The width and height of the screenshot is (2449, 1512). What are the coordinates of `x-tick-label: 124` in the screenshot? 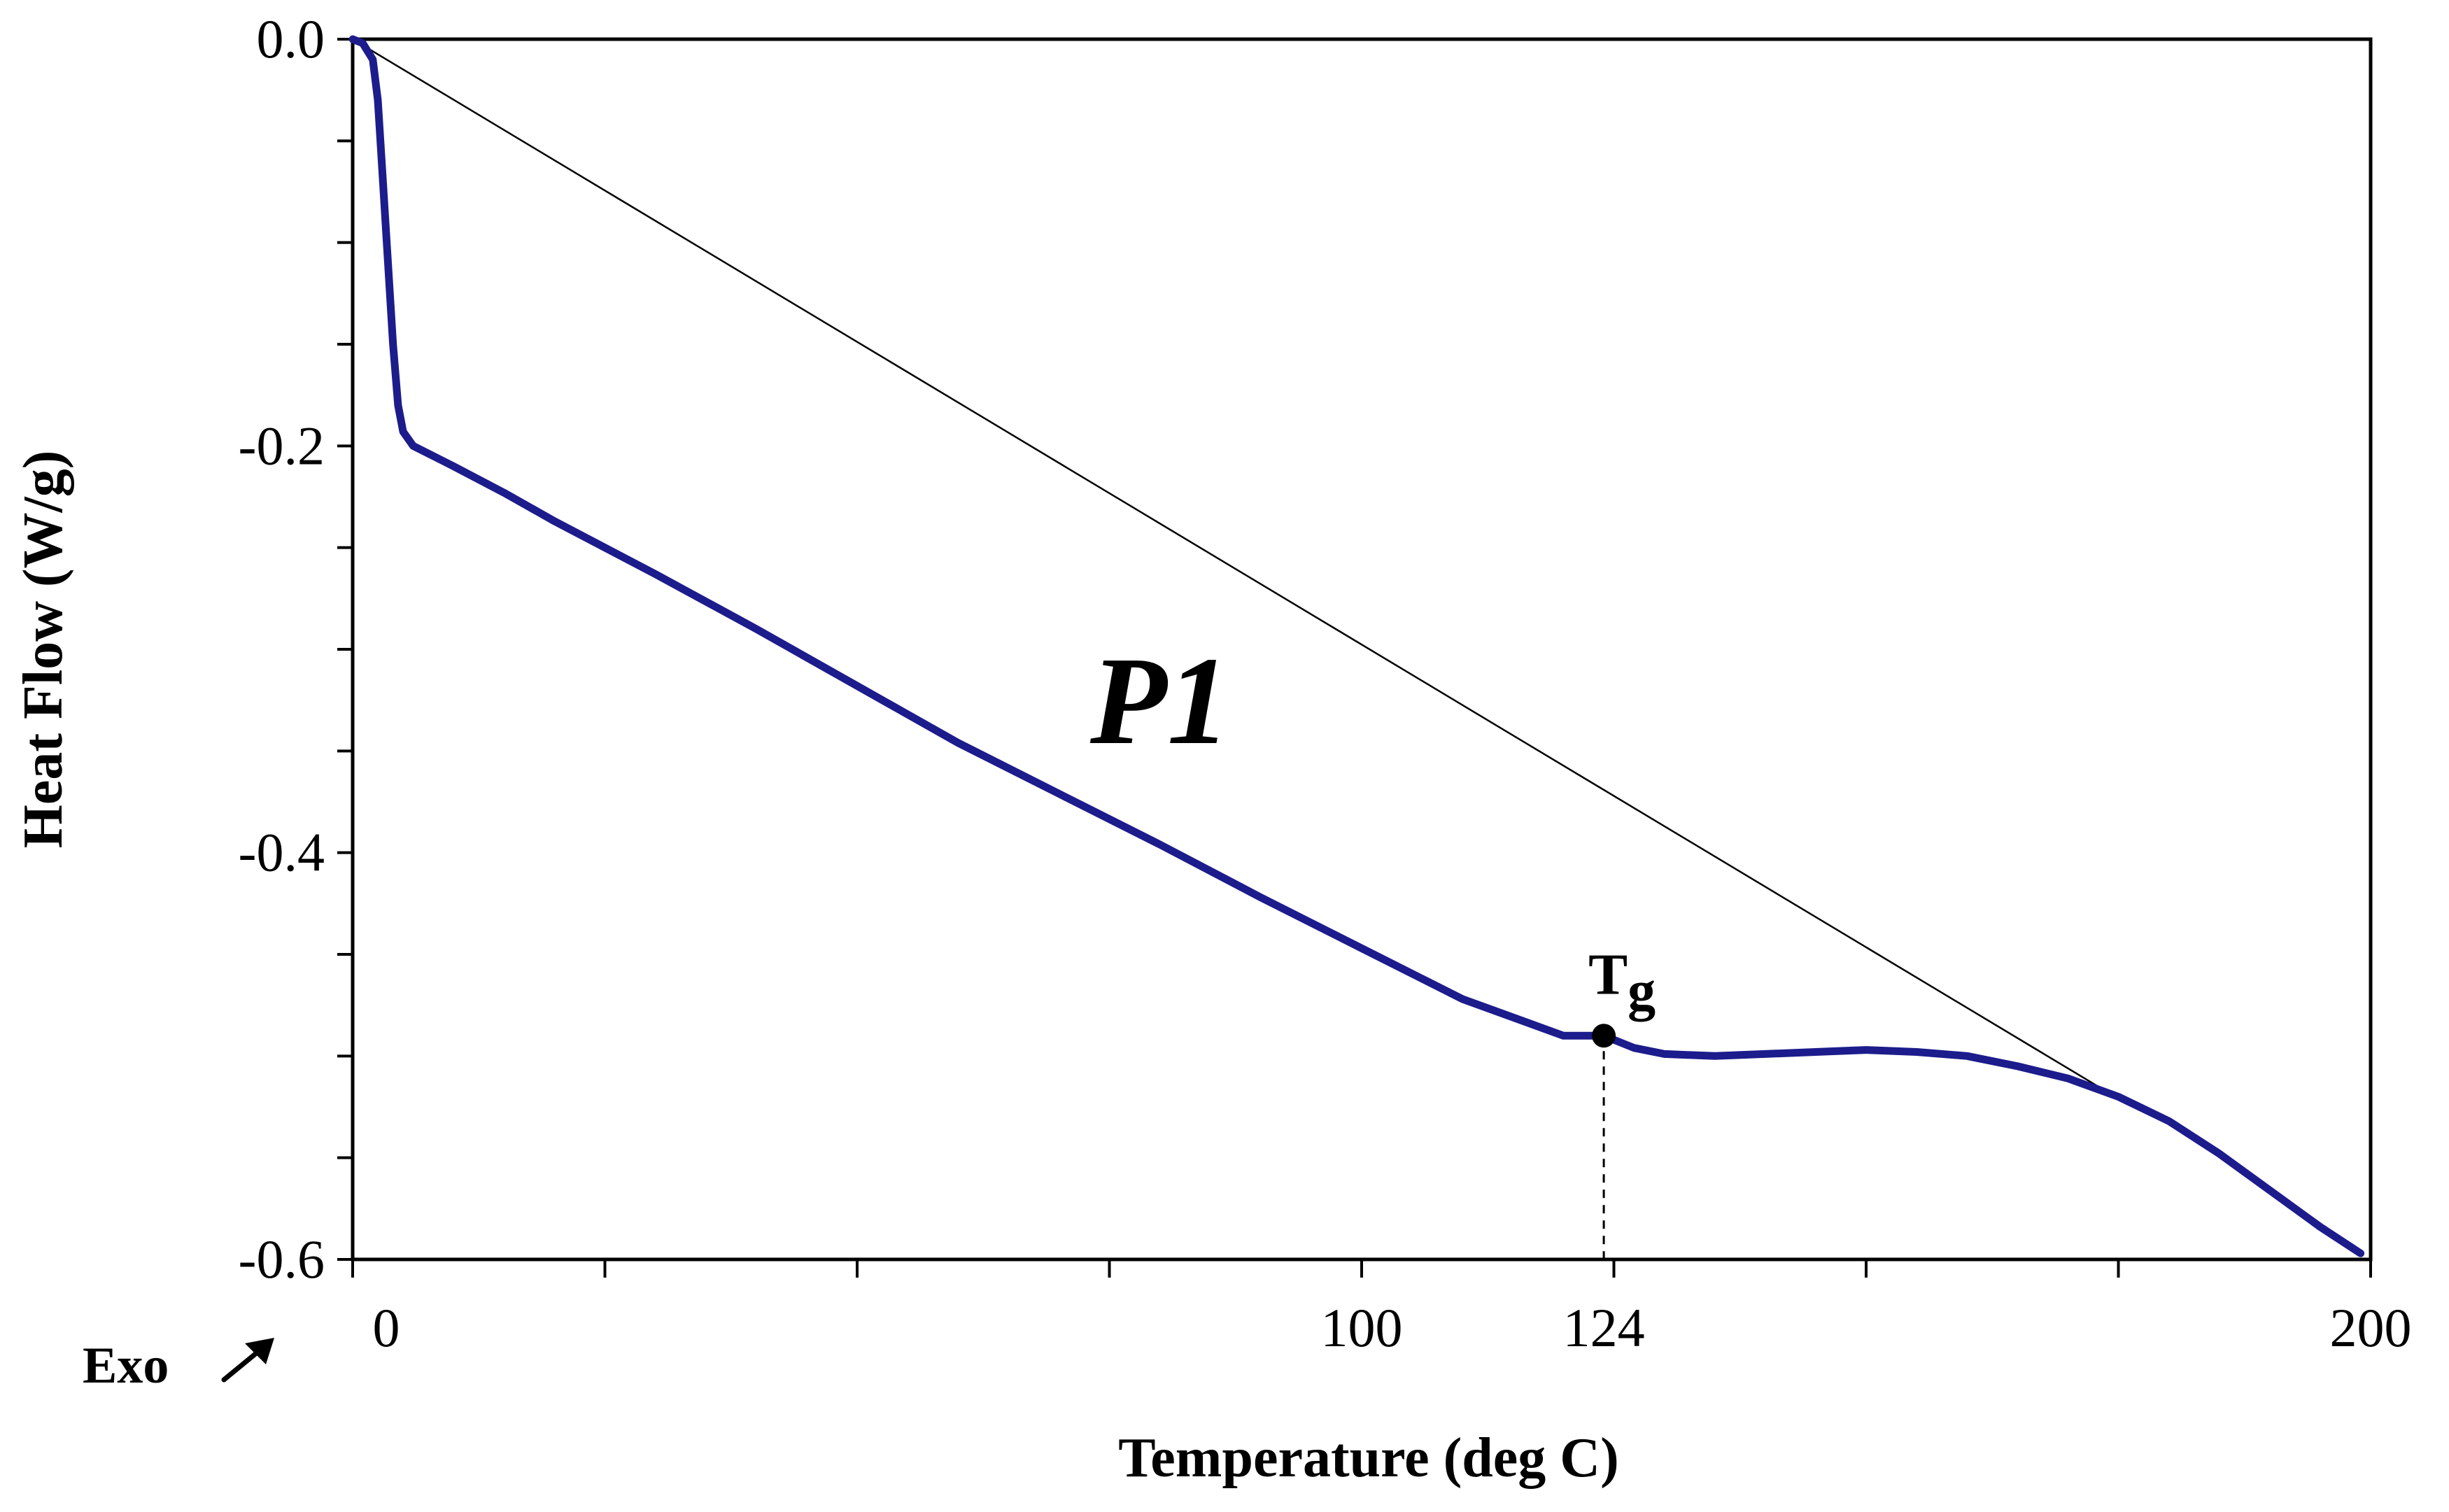 It's located at (1604, 1327).